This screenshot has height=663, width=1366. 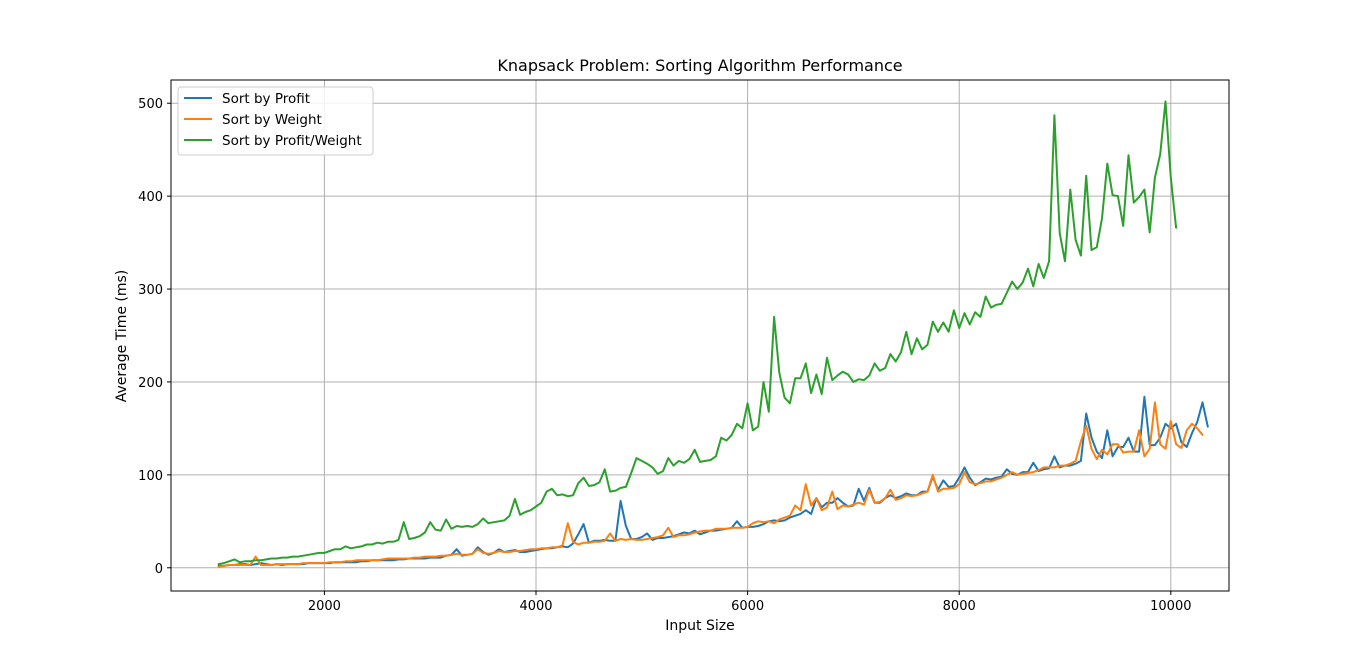 What do you see at coordinates (150, 383) in the screenshot?
I see `y-tick-label: 200` at bounding box center [150, 383].